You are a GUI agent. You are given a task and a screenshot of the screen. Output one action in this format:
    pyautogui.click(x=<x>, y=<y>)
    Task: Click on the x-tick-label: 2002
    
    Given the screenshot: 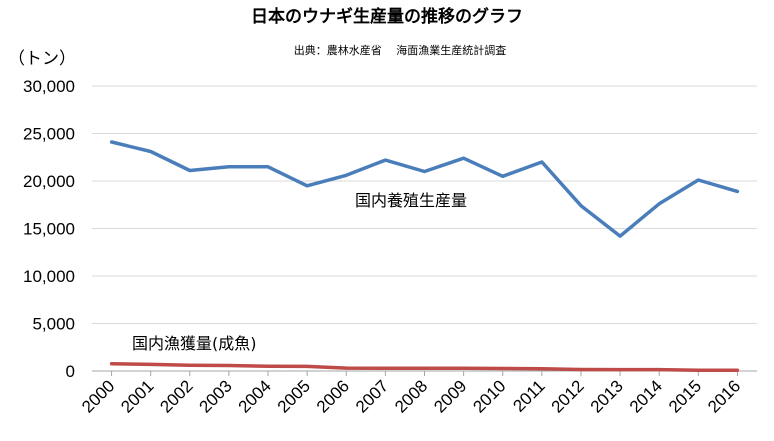 What is the action you would take?
    pyautogui.click(x=176, y=396)
    